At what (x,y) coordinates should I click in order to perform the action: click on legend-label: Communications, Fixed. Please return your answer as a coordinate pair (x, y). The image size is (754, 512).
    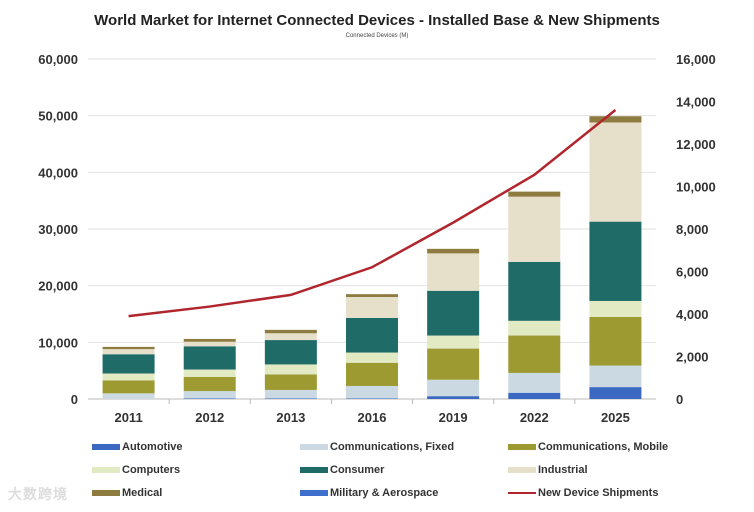
    Looking at the image, I should click on (392, 446).